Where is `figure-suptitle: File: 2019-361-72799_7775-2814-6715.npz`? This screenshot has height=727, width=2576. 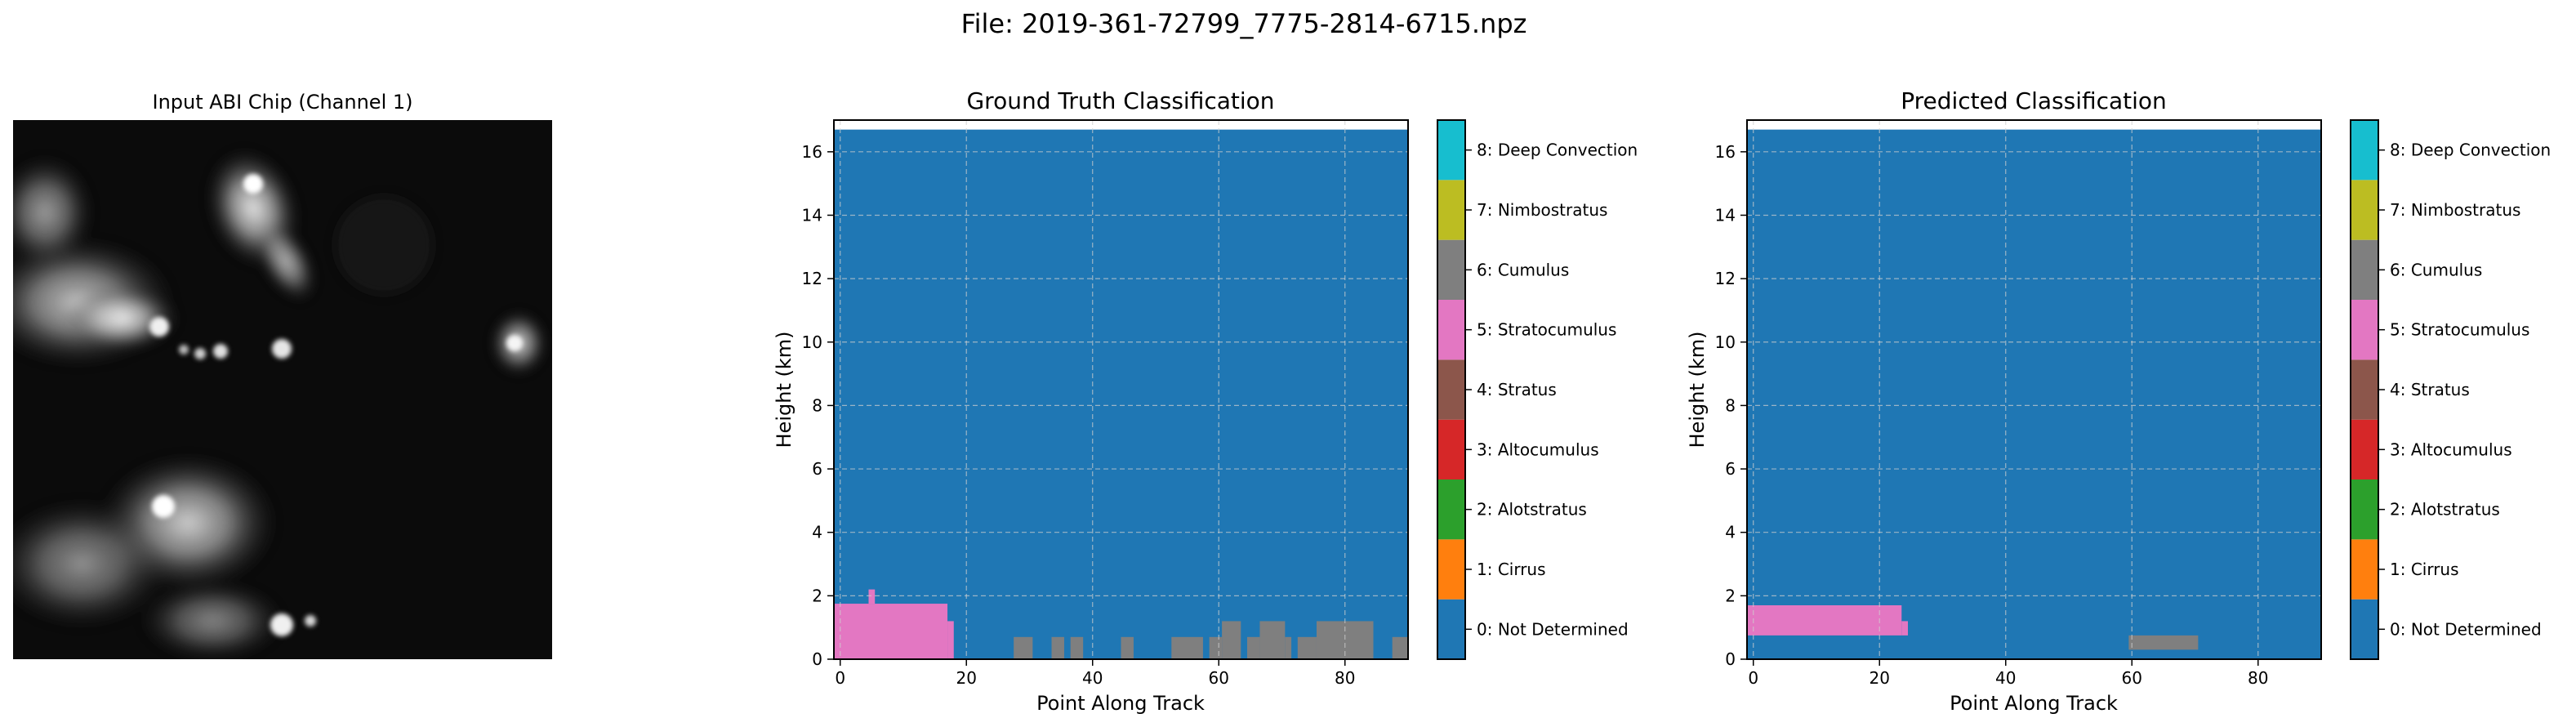
figure-suptitle: File: 2019-361-72799_7775-2814-6715.npz is located at coordinates (1244, 24).